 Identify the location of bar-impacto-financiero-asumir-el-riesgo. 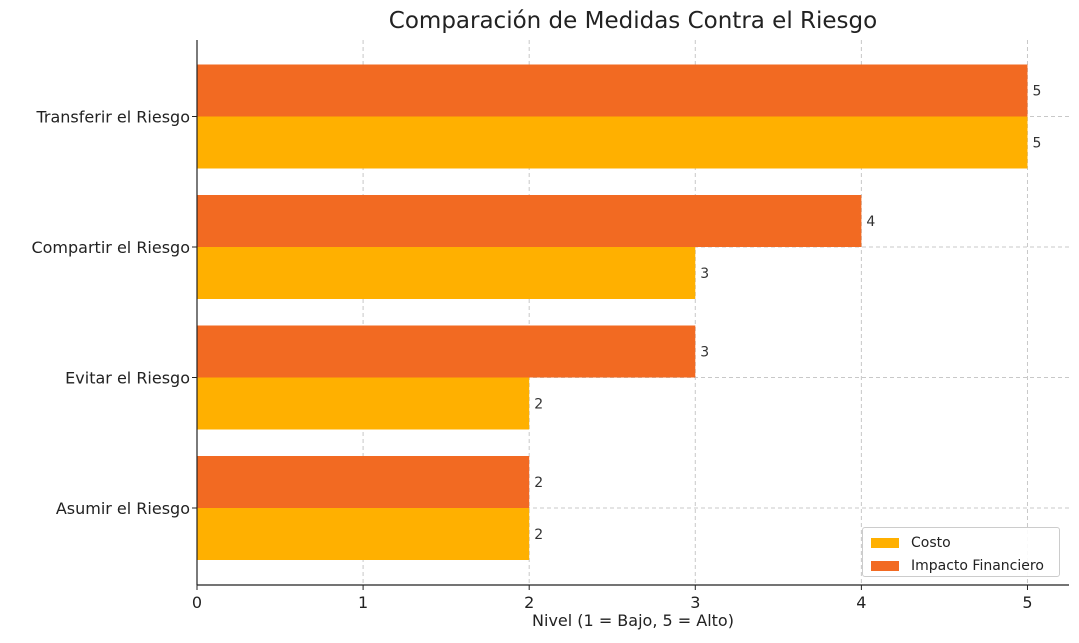
(363, 482).